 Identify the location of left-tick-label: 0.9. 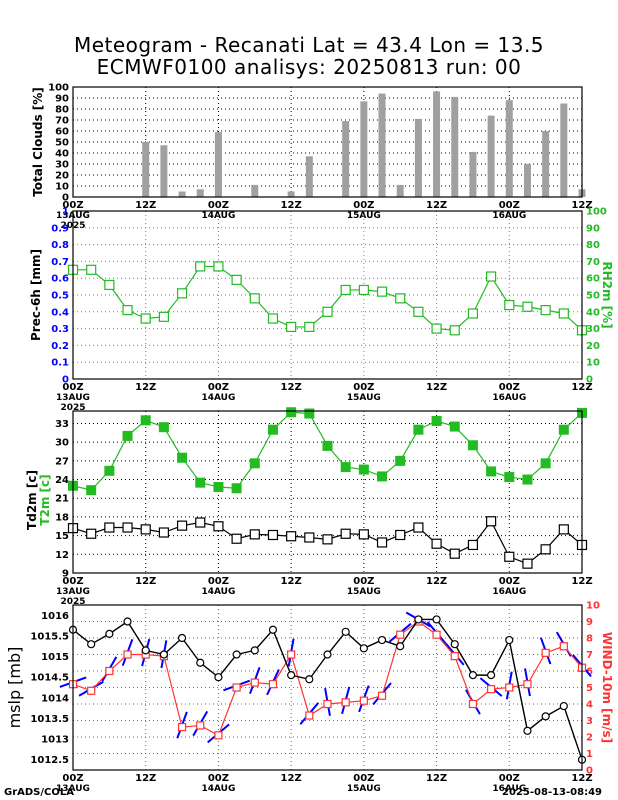
(60, 228).